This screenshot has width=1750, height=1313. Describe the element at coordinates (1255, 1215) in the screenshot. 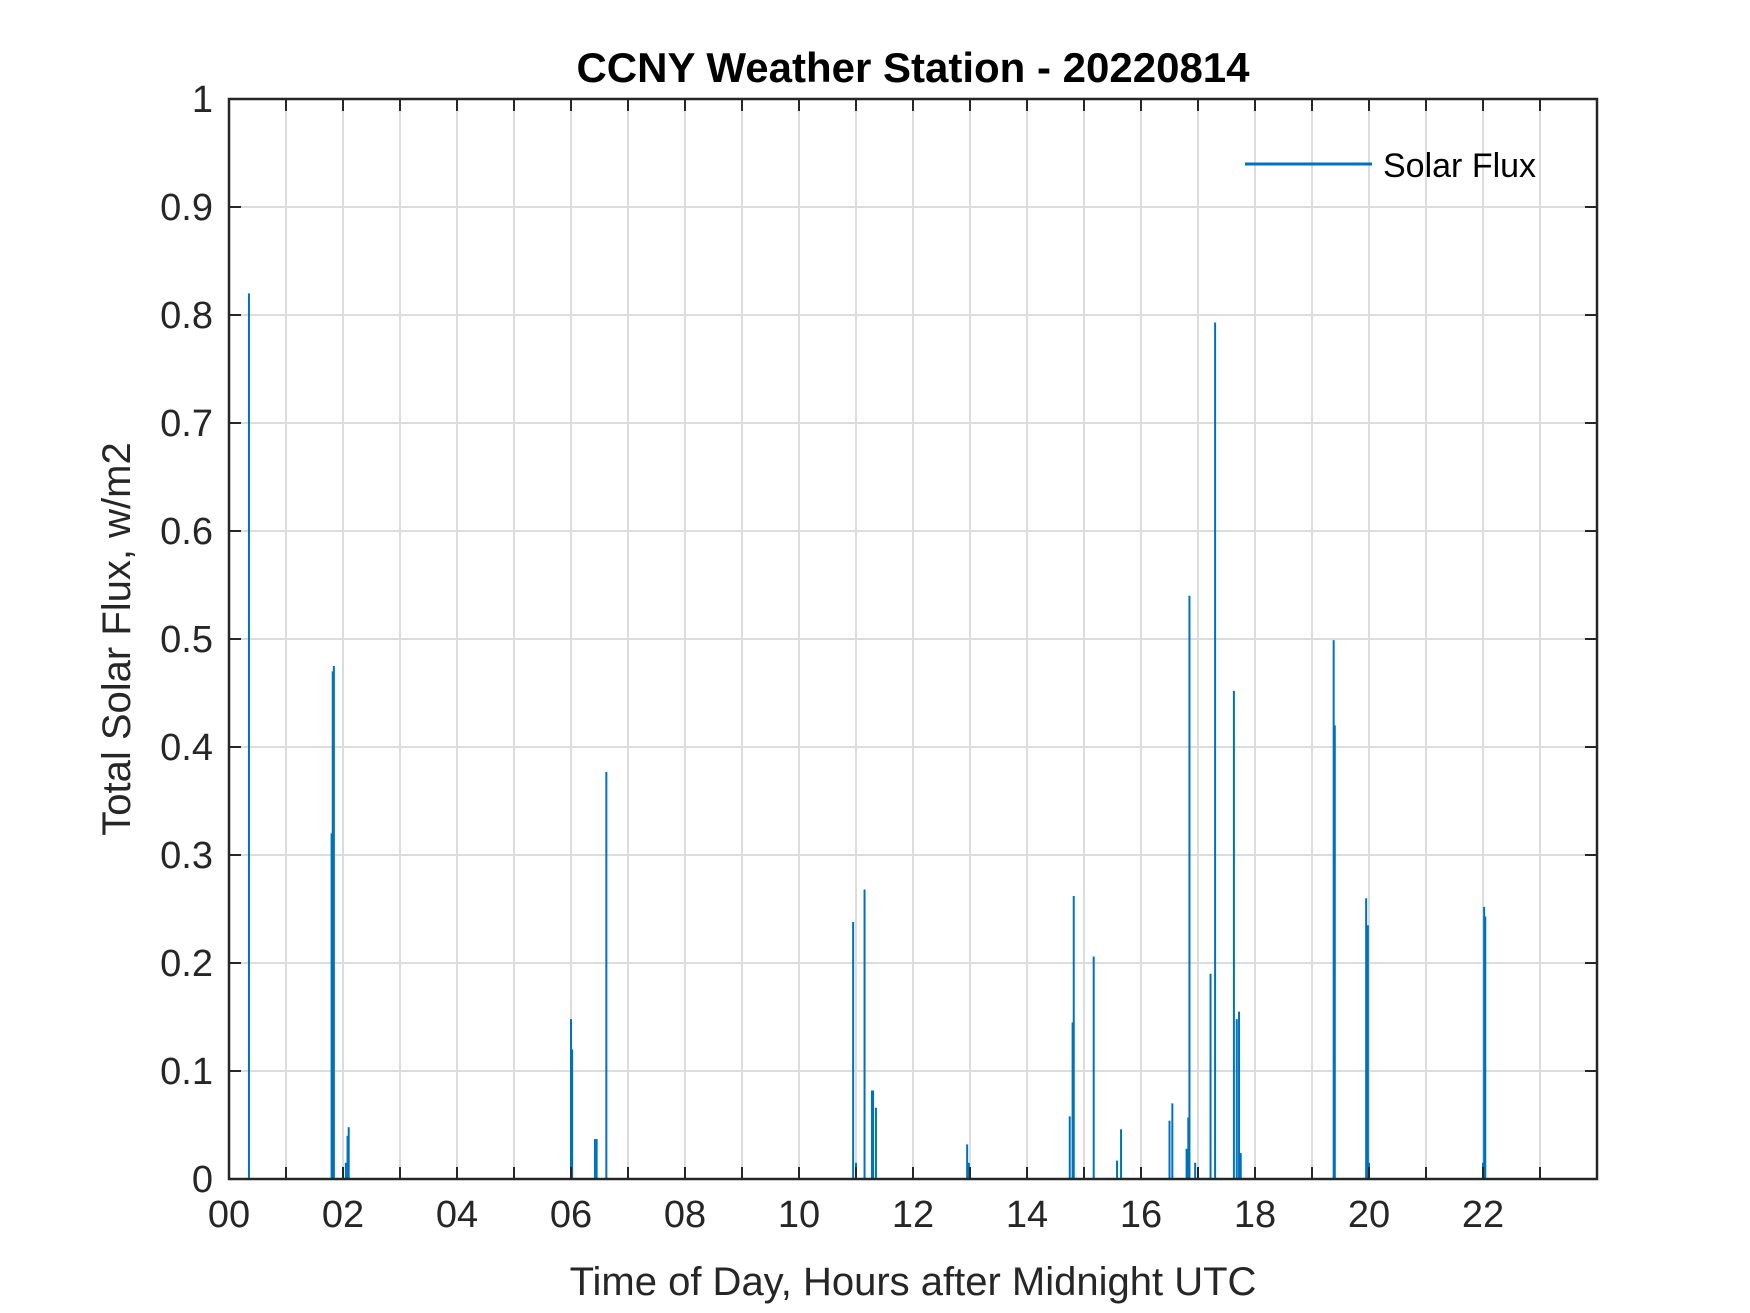

I see `x-tick-label: 18` at that location.